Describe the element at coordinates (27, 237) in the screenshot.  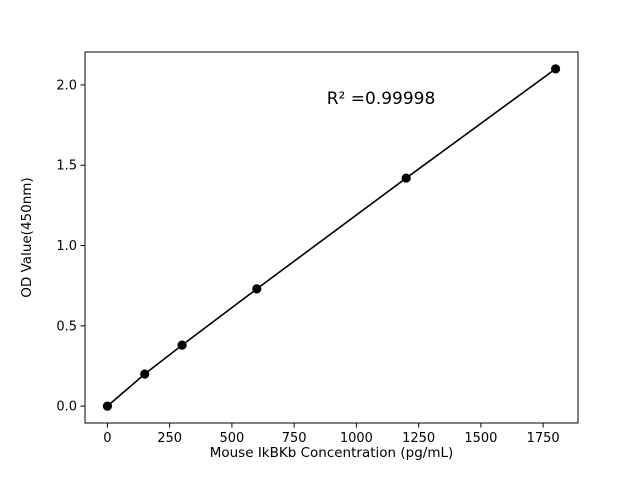
I see `y-axis-label: OD Value(450nm)` at that location.